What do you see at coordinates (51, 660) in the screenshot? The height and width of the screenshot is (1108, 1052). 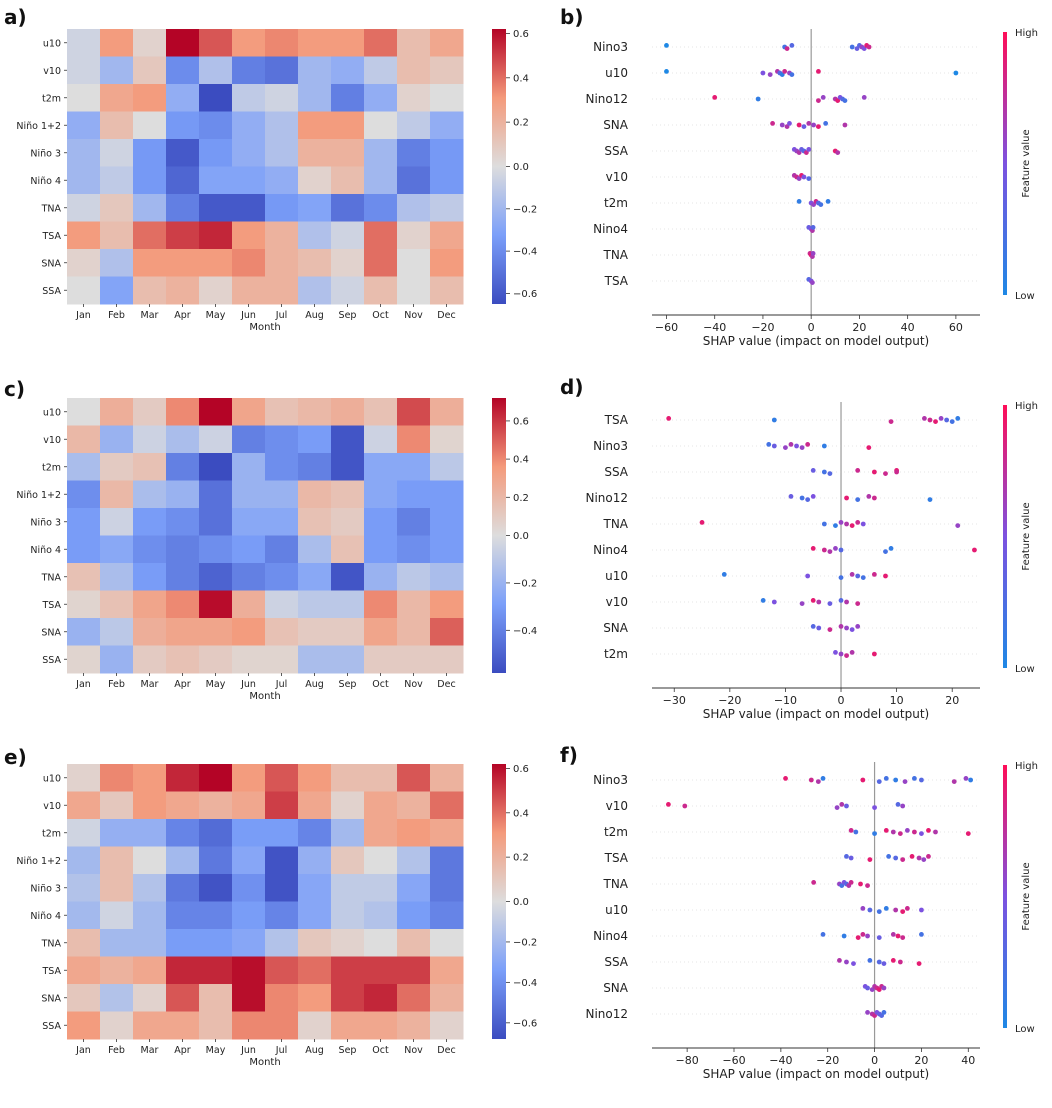 I see `y-tick-label: SSA` at bounding box center [51, 660].